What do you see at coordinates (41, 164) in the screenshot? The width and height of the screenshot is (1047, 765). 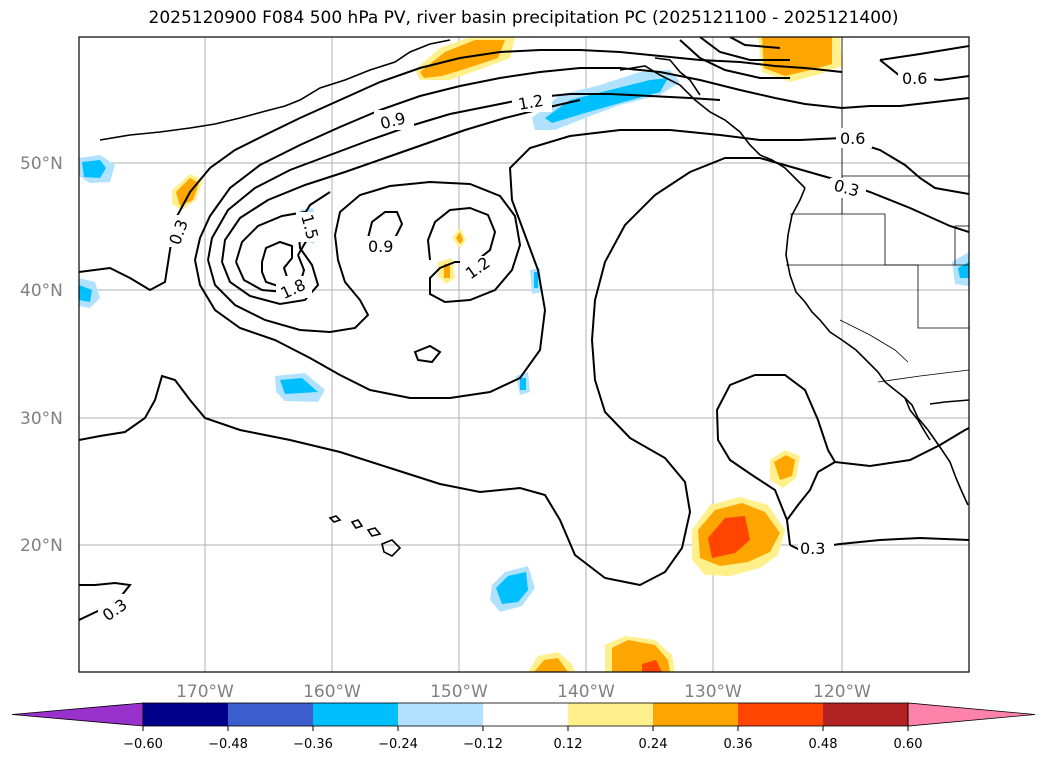 I see `lat-label: 50°N` at bounding box center [41, 164].